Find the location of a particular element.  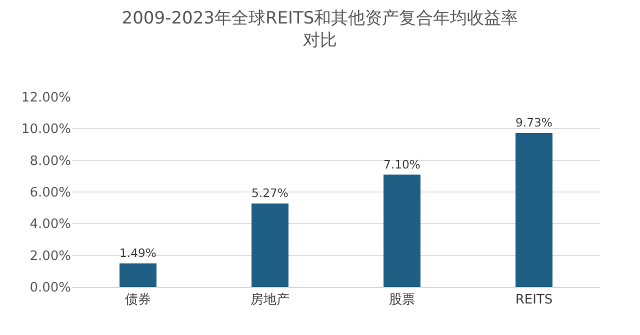

y-tick-label: 2.00% is located at coordinates (50, 256).